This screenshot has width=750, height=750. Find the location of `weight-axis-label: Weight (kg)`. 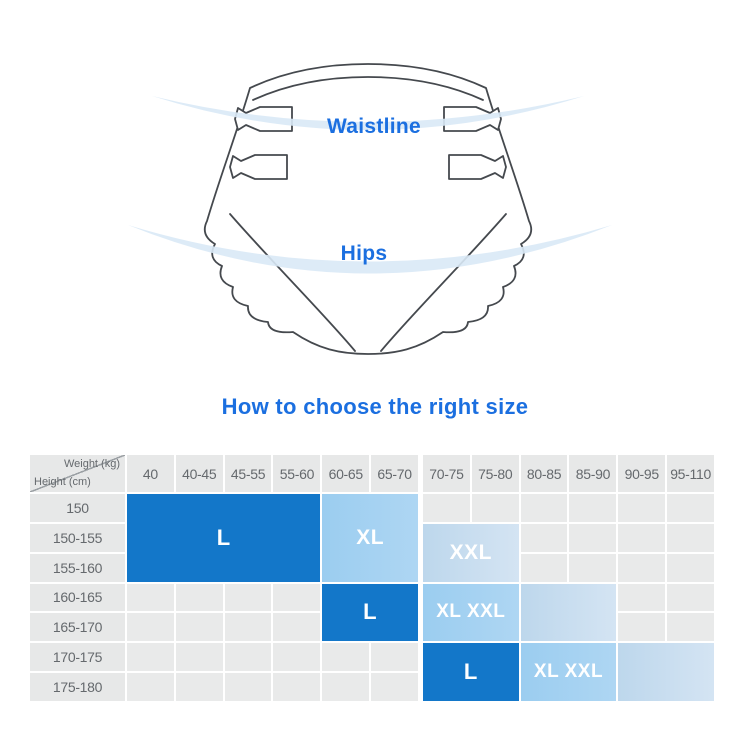

weight-axis-label: Weight (kg) is located at coordinates (91, 464).